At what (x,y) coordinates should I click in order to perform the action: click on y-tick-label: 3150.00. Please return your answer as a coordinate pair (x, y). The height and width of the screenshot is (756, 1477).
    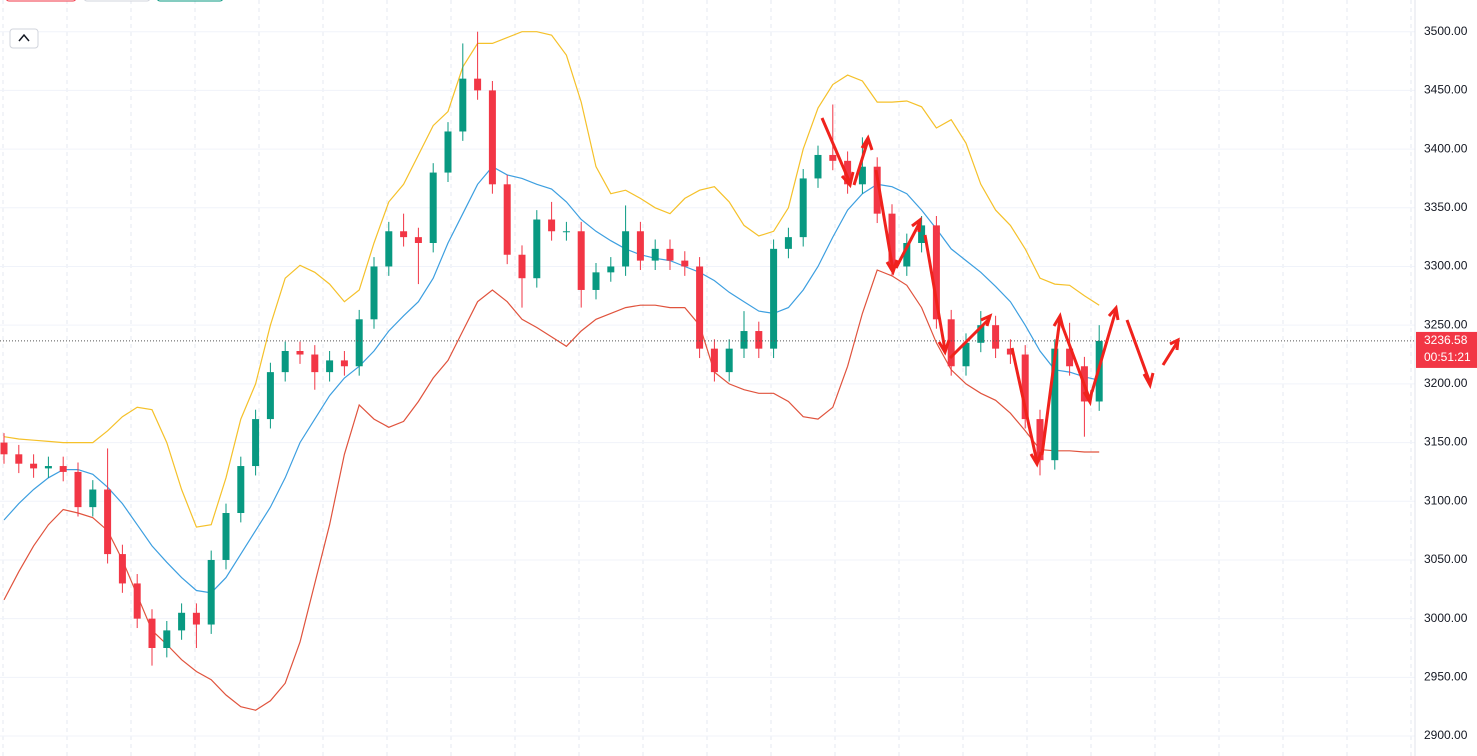
    Looking at the image, I should click on (1446, 442).